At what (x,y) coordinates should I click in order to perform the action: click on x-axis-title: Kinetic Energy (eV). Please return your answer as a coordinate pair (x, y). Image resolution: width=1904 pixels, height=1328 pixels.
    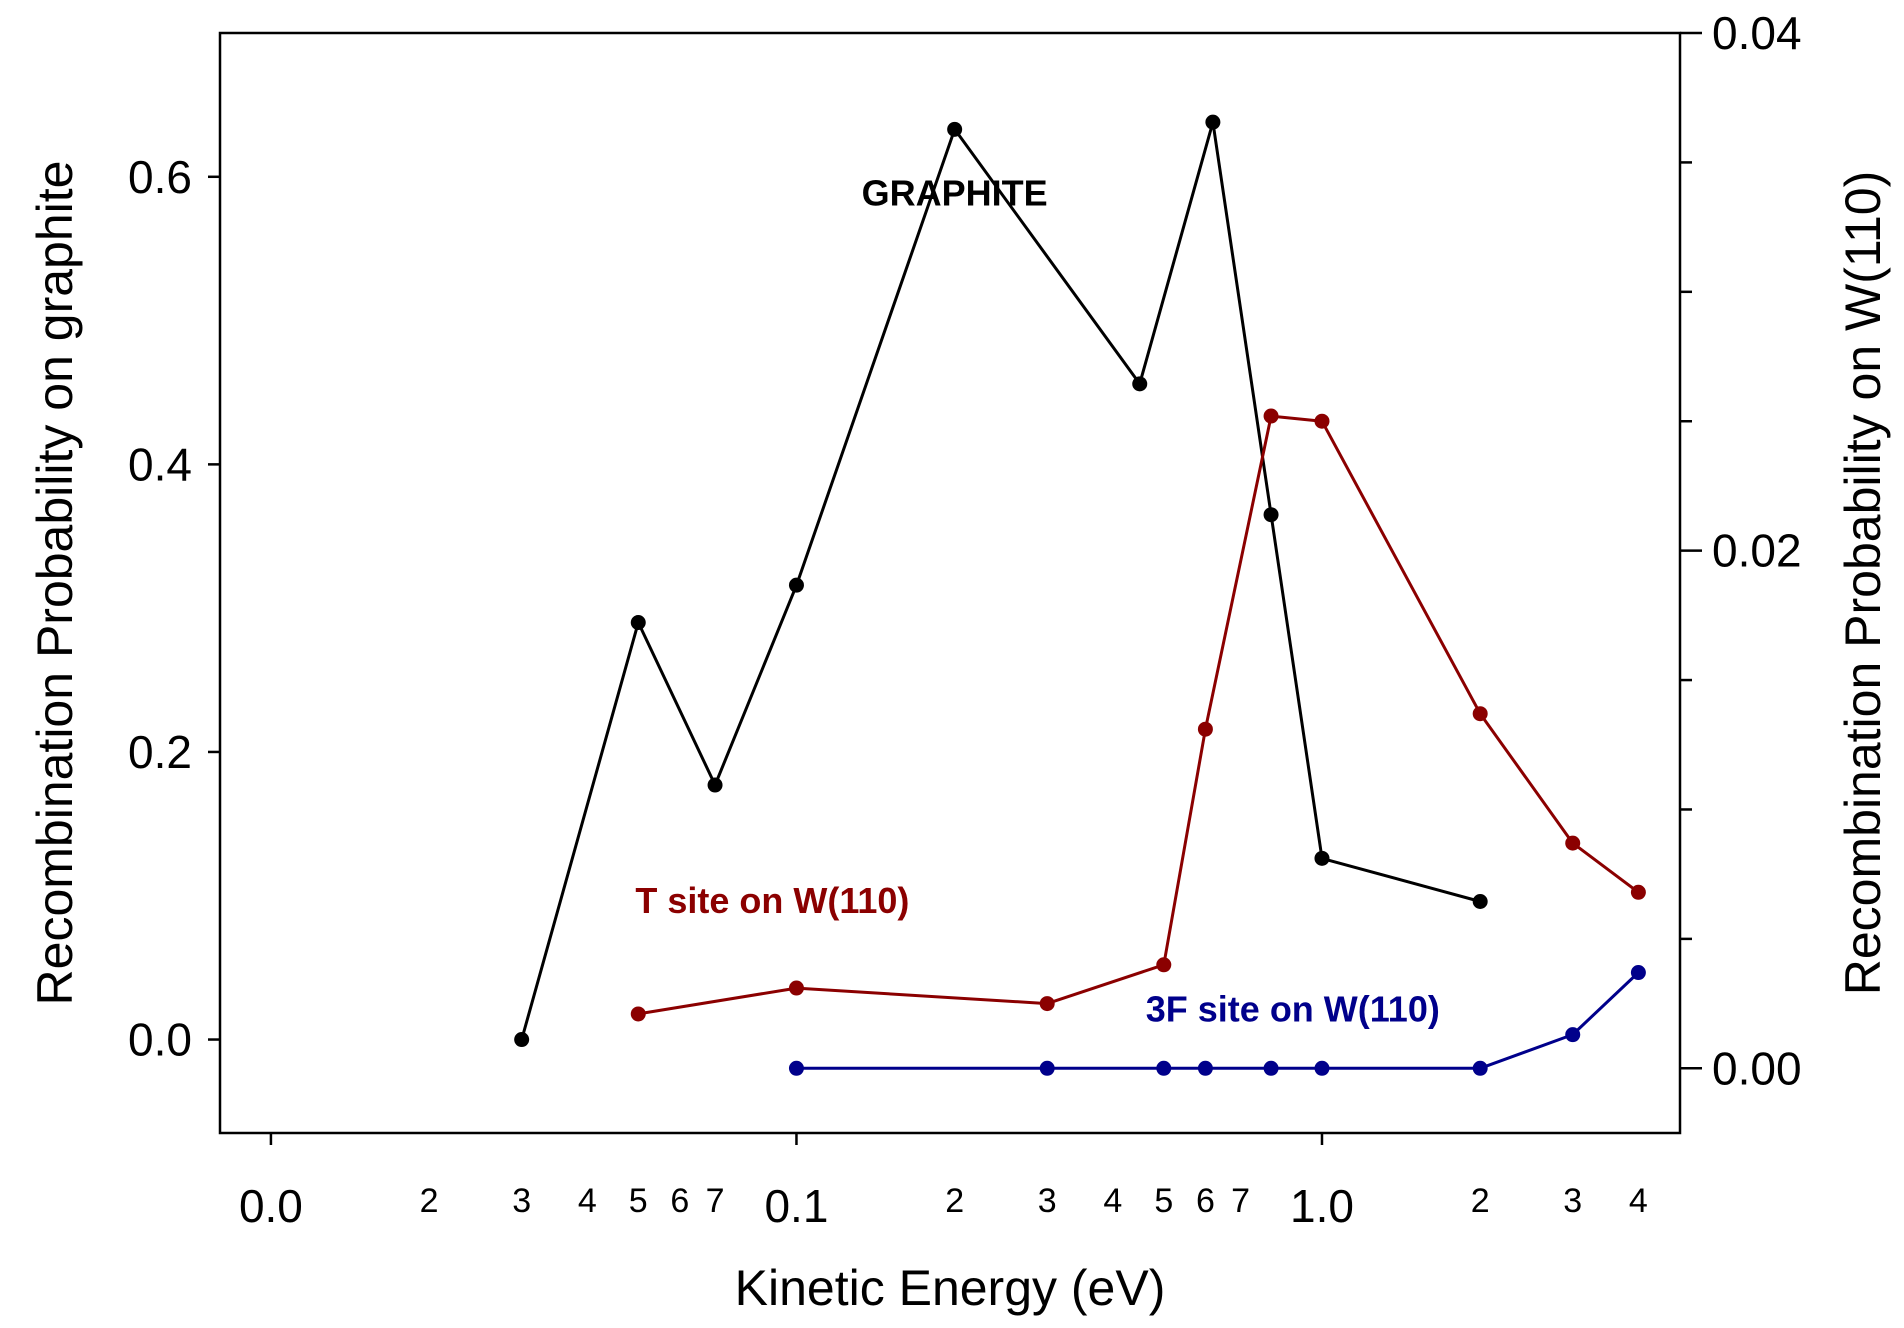
    Looking at the image, I should click on (950, 1288).